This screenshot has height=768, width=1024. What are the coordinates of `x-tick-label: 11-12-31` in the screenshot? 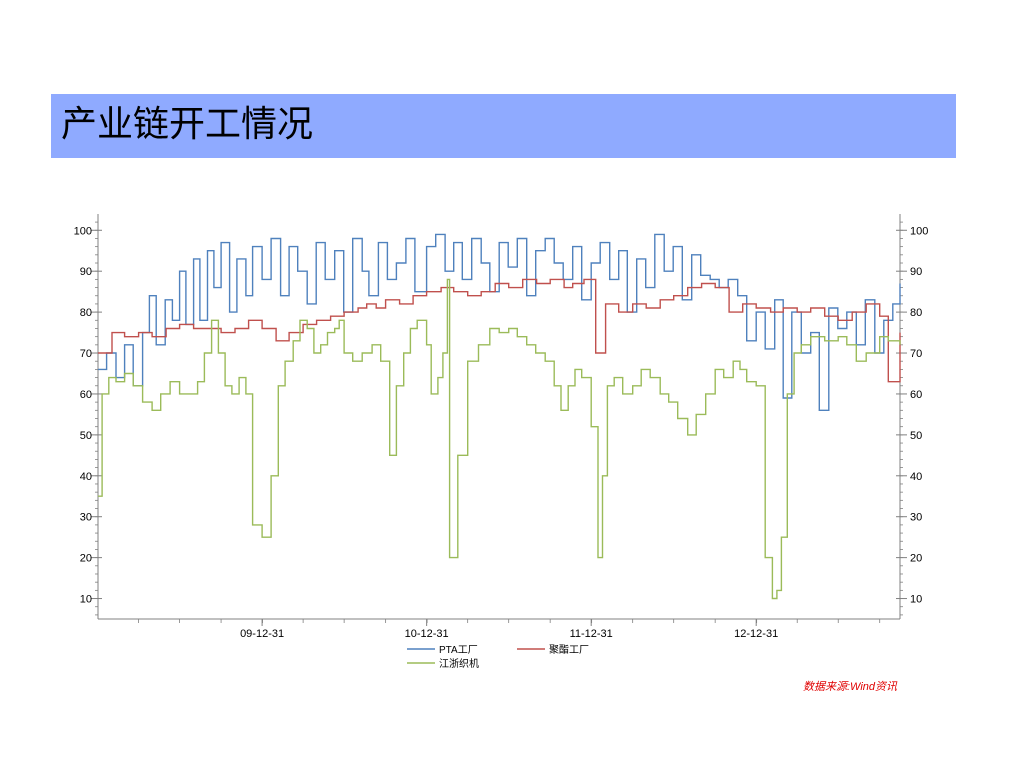 It's located at (591, 634).